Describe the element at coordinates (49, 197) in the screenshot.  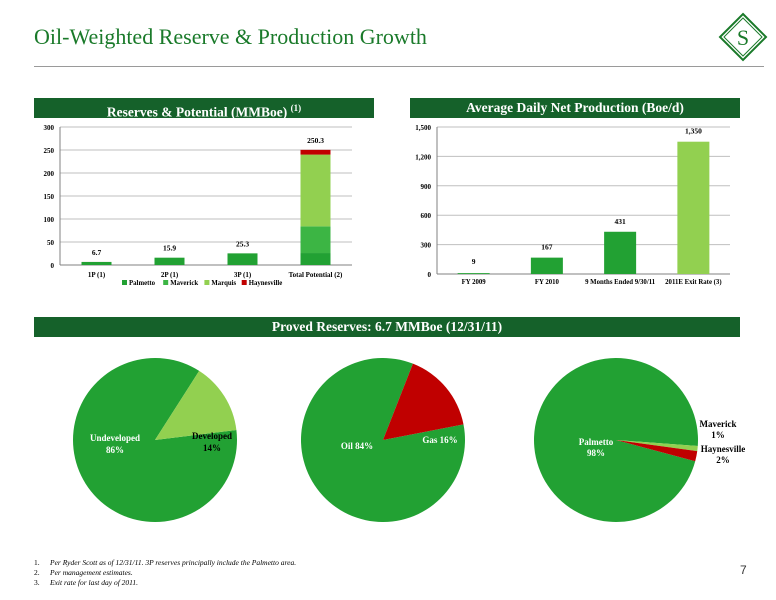
I see `y-tick-label: 150` at that location.